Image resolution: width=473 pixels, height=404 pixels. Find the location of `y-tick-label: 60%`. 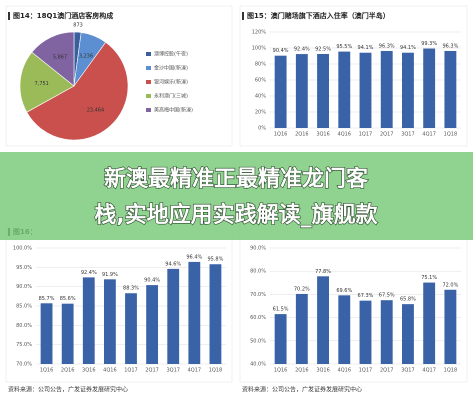

y-tick-label: 60% is located at coordinates (260, 81).